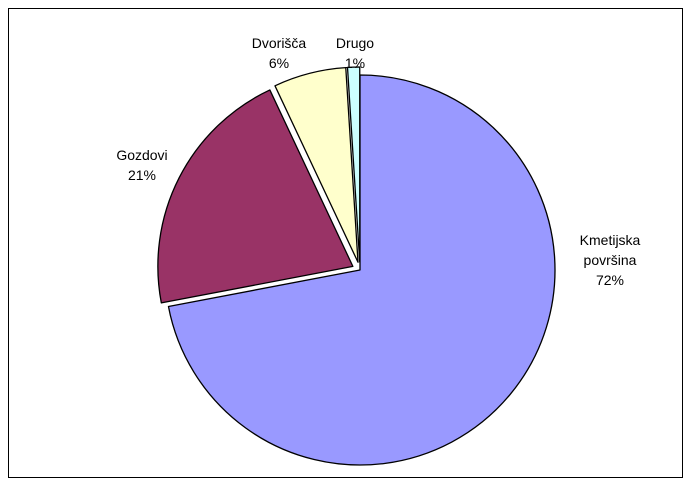 This screenshot has width=691, height=486. What do you see at coordinates (355, 53) in the screenshot?
I see `data-label-drugo: Drugo 1%` at bounding box center [355, 53].